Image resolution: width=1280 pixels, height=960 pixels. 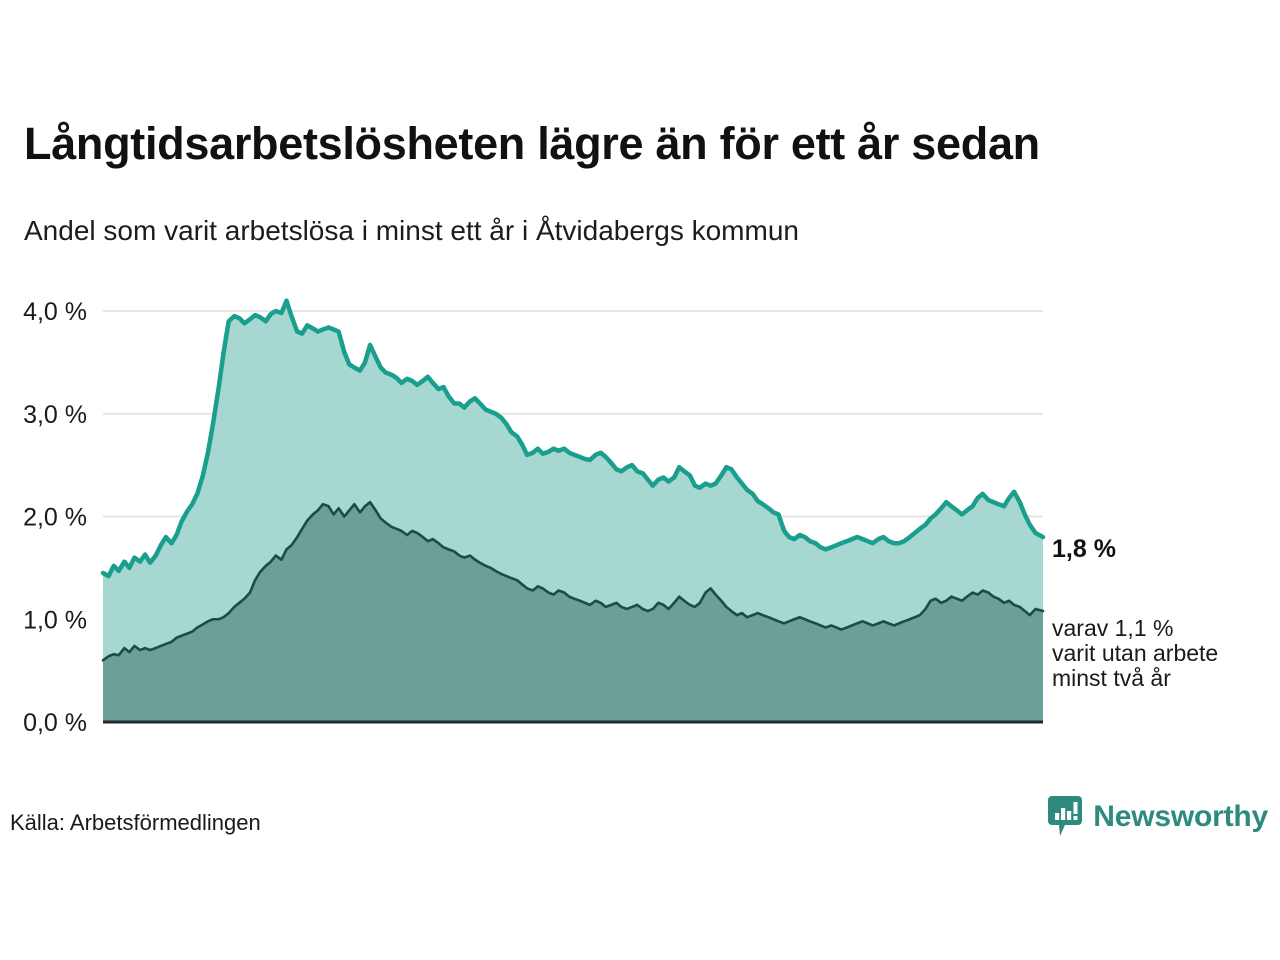 I want to click on newsworthy-wordmark: Newsworthy, so click(x=1180, y=816).